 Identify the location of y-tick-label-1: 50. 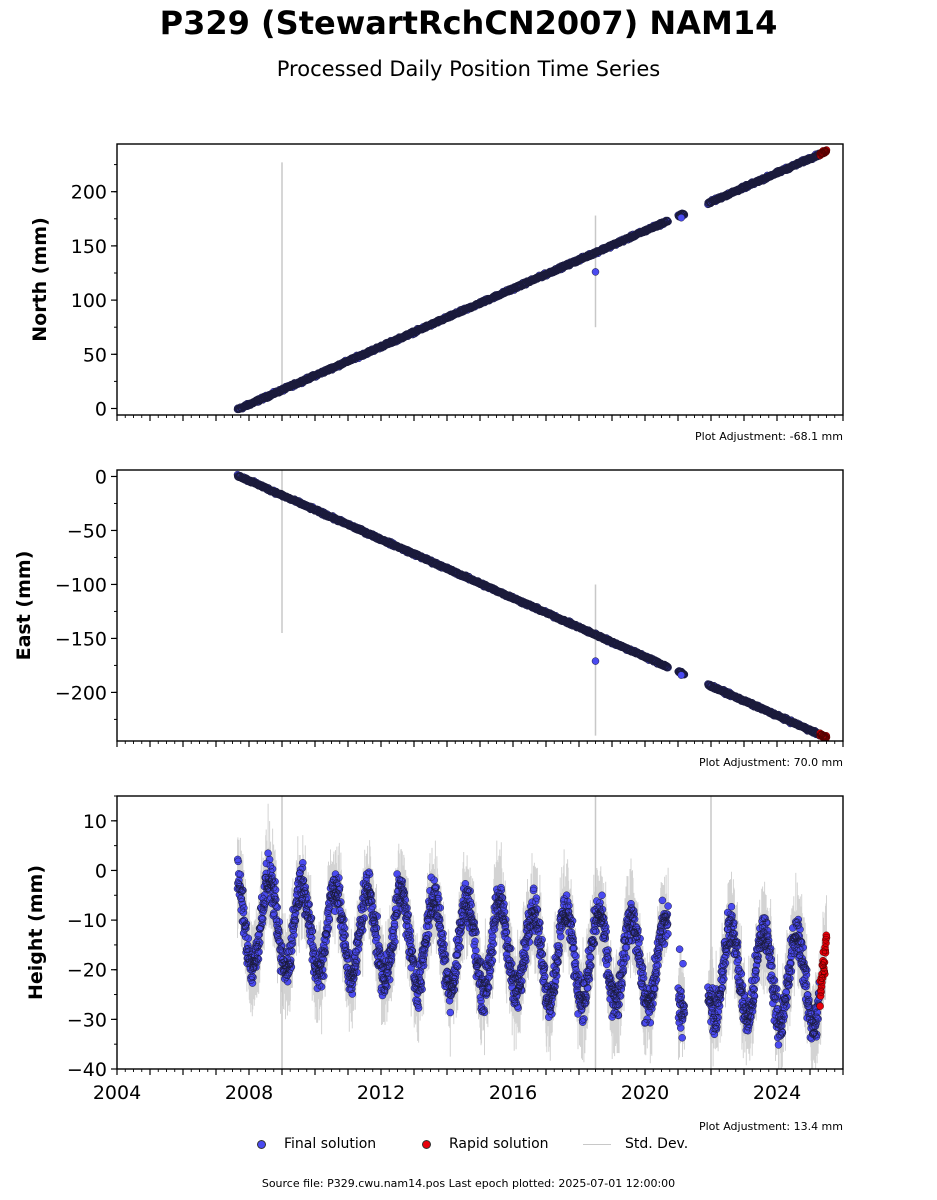
(95, 355).